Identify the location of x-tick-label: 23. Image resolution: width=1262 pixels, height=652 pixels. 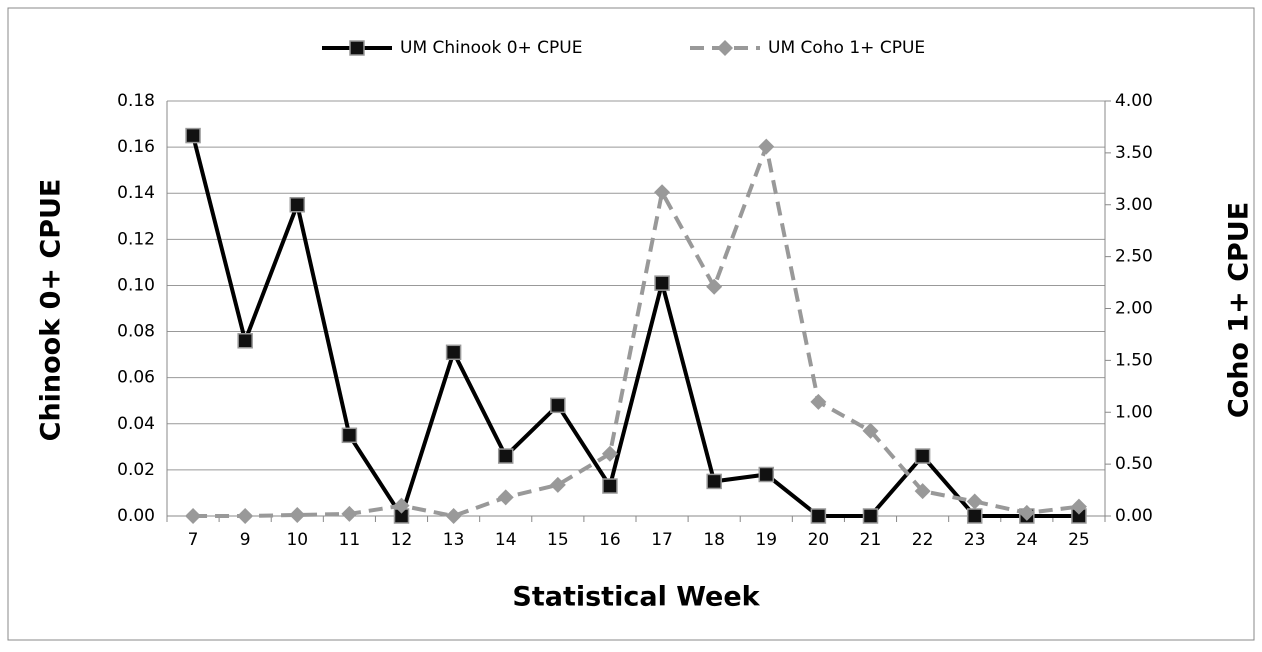
(975, 540).